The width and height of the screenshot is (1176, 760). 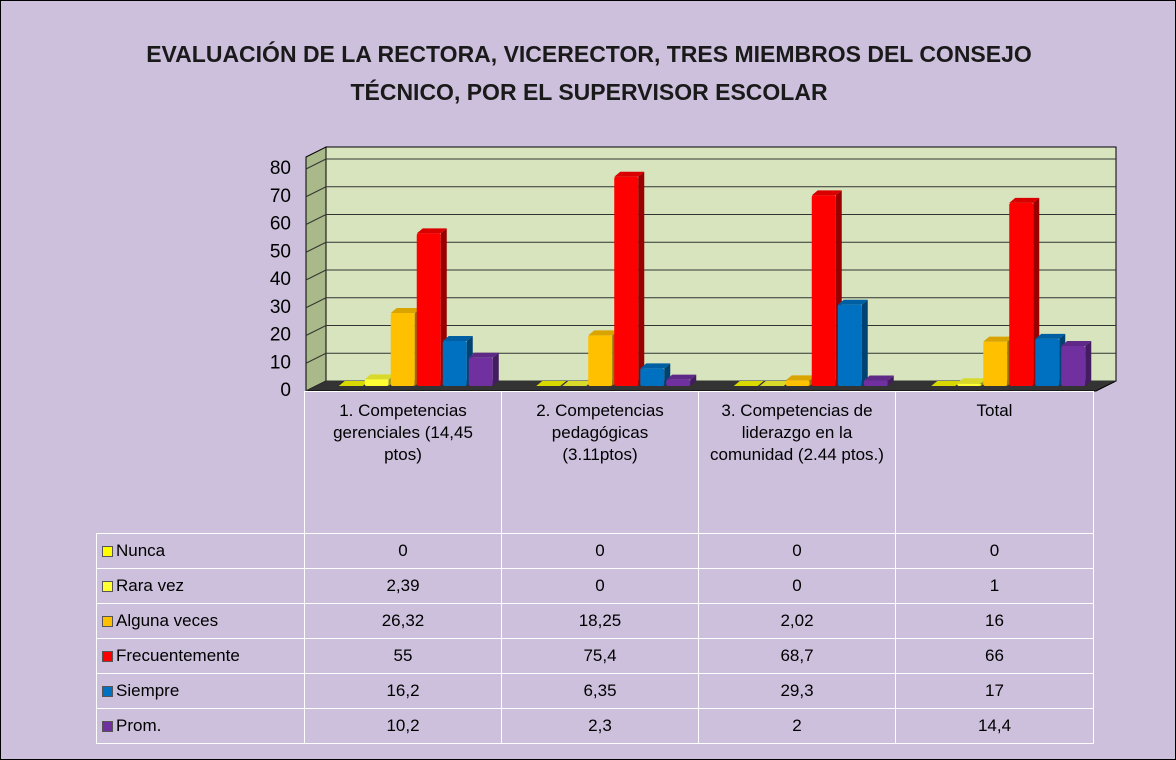 What do you see at coordinates (280, 196) in the screenshot?
I see `y-tick-label: 70` at bounding box center [280, 196].